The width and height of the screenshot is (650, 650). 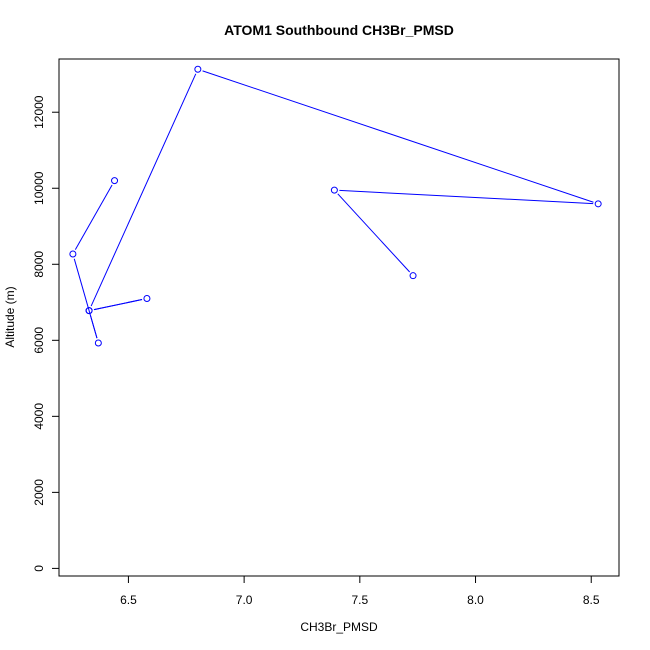 What do you see at coordinates (39, 264) in the screenshot?
I see `y-tick-label: 8000` at bounding box center [39, 264].